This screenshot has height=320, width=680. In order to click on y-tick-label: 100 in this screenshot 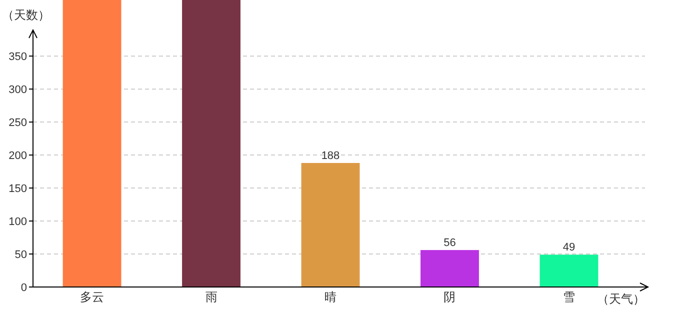, I will do `click(17, 222)`.